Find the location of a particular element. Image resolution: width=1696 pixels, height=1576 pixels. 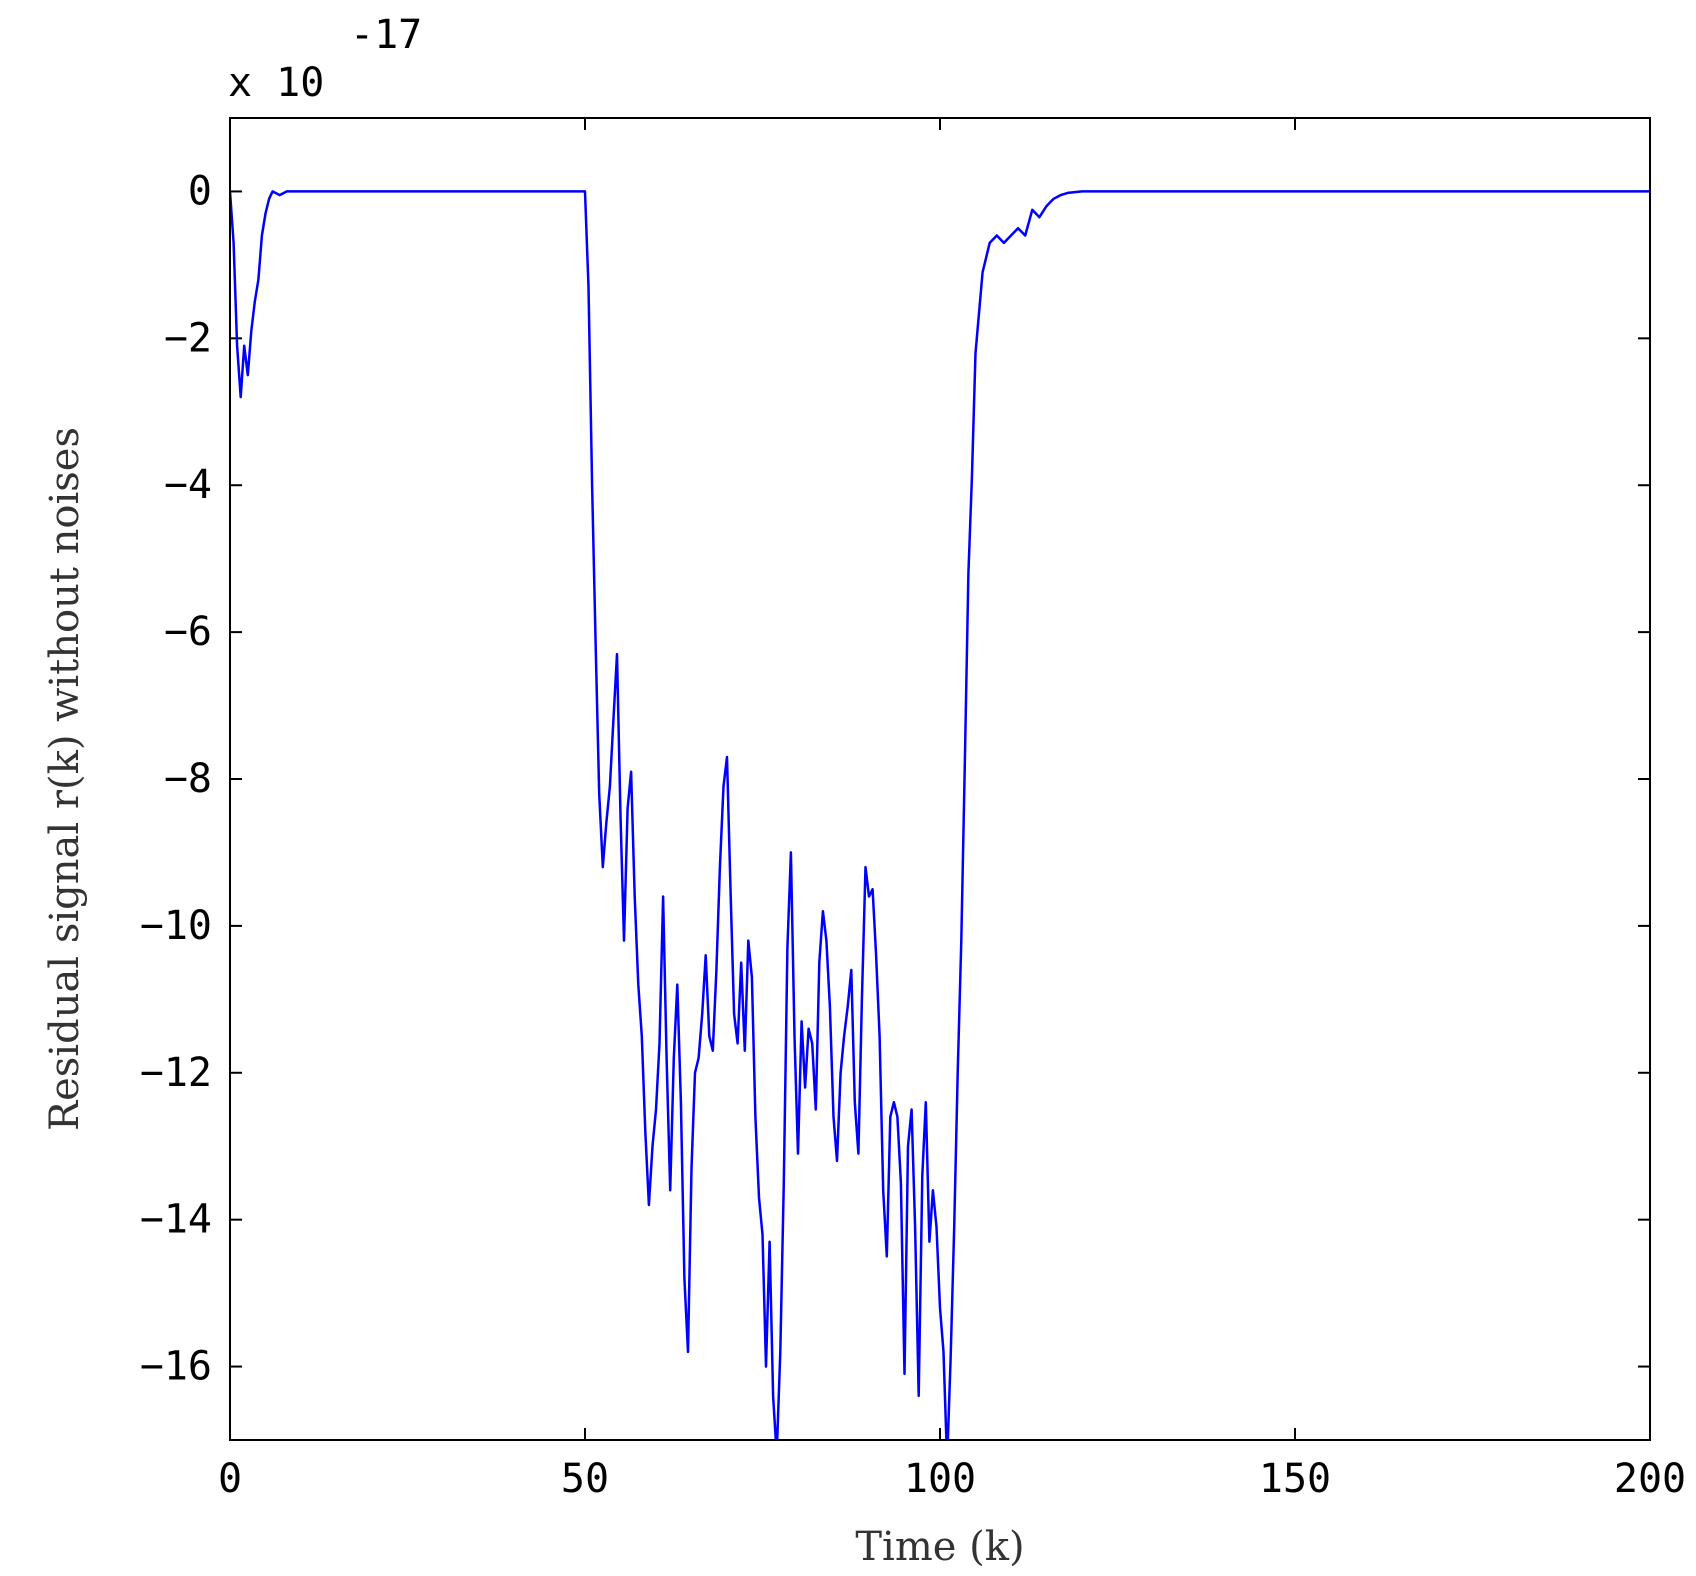

x-axis-title: Time (k) is located at coordinates (939, 1547).